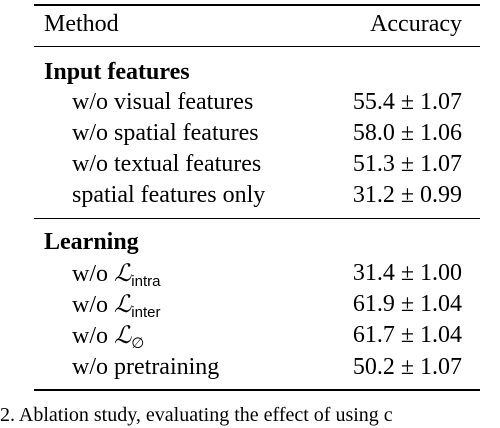 This screenshot has width=500, height=428. Describe the element at coordinates (163, 102) in the screenshot. I see `method-label: w/o visual features` at that location.